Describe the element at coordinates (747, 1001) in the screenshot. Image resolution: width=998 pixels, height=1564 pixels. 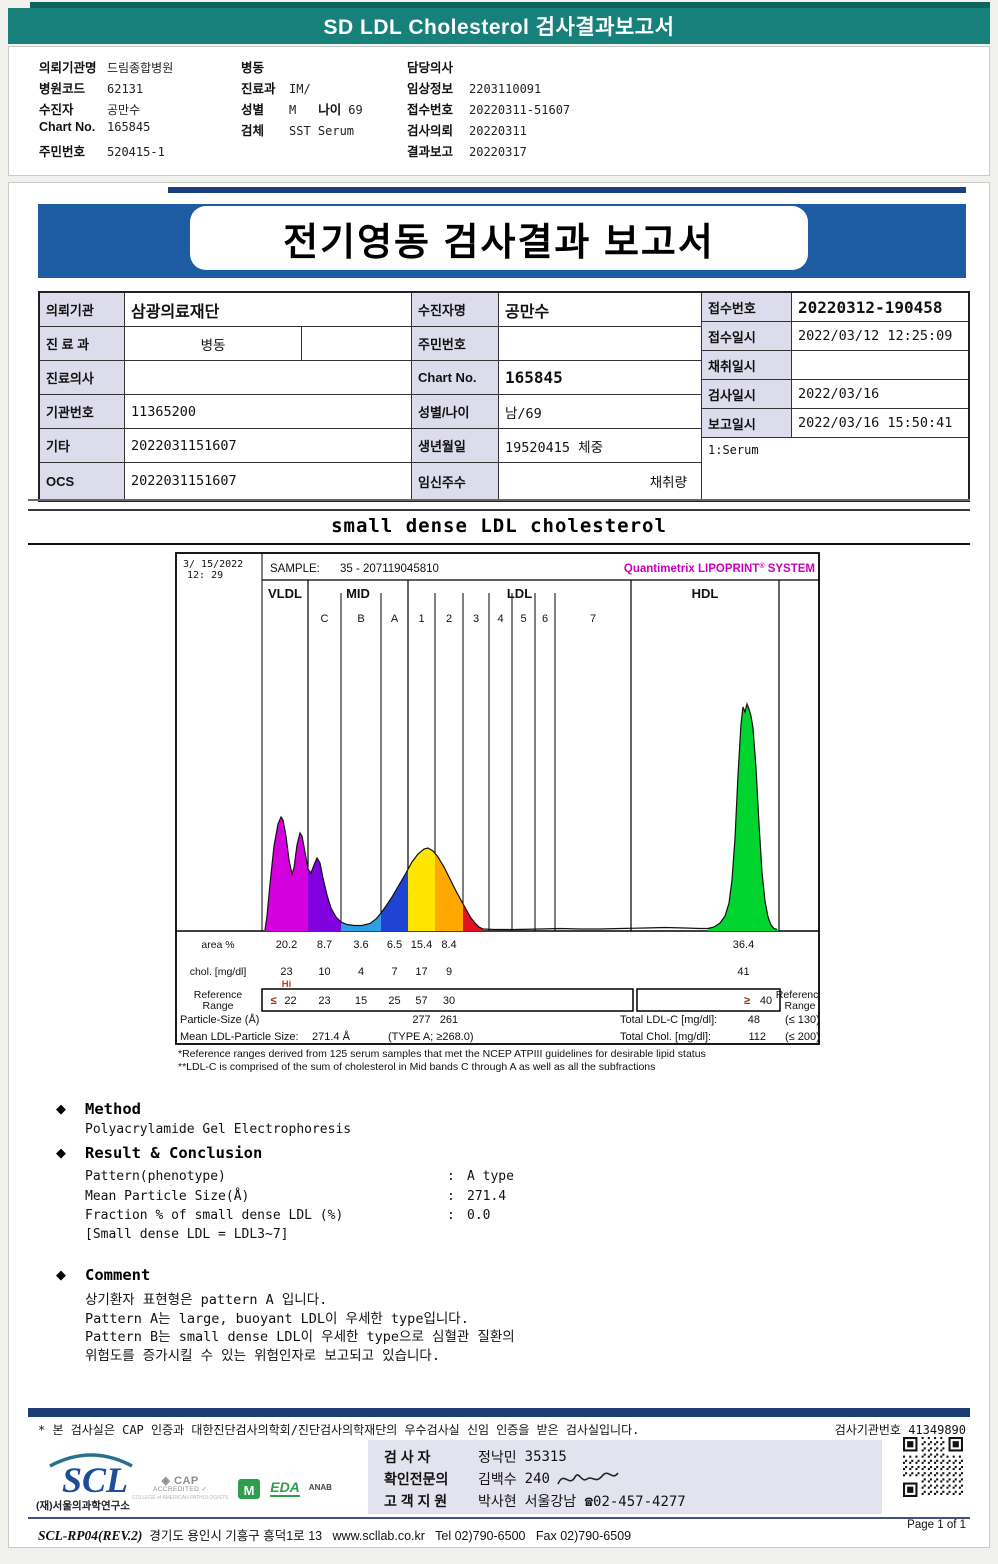
I see `chart-ref-symbol: ≥` at that location.